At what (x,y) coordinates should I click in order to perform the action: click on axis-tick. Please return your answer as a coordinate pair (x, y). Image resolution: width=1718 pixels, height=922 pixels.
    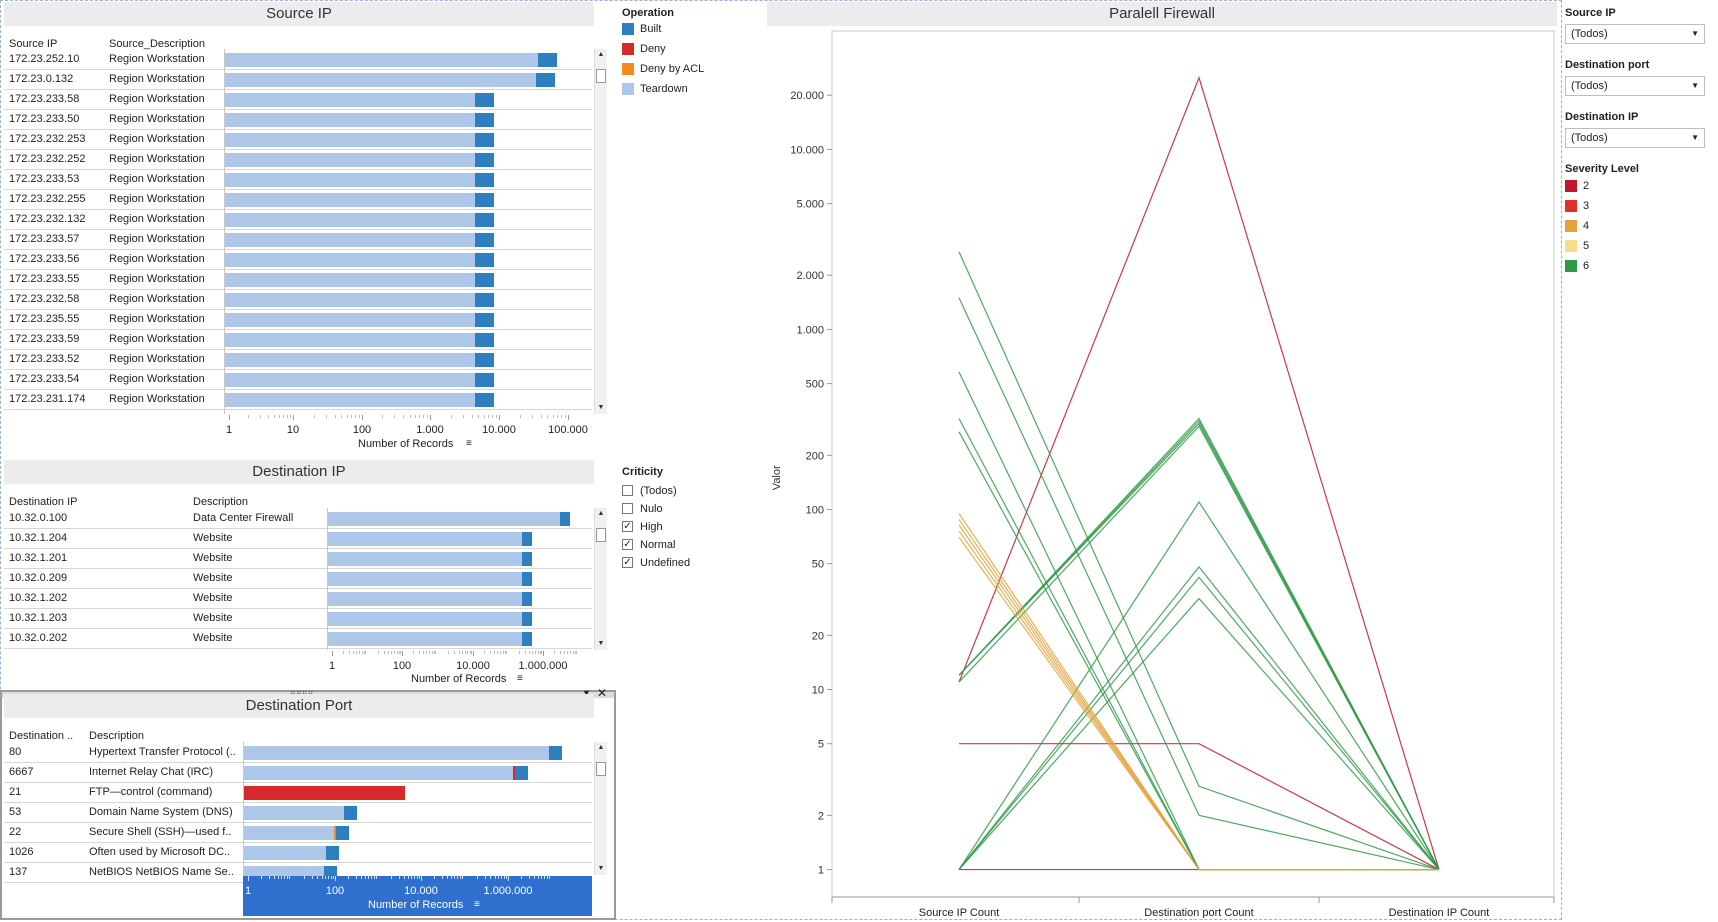
    Looking at the image, I should click on (402, 653).